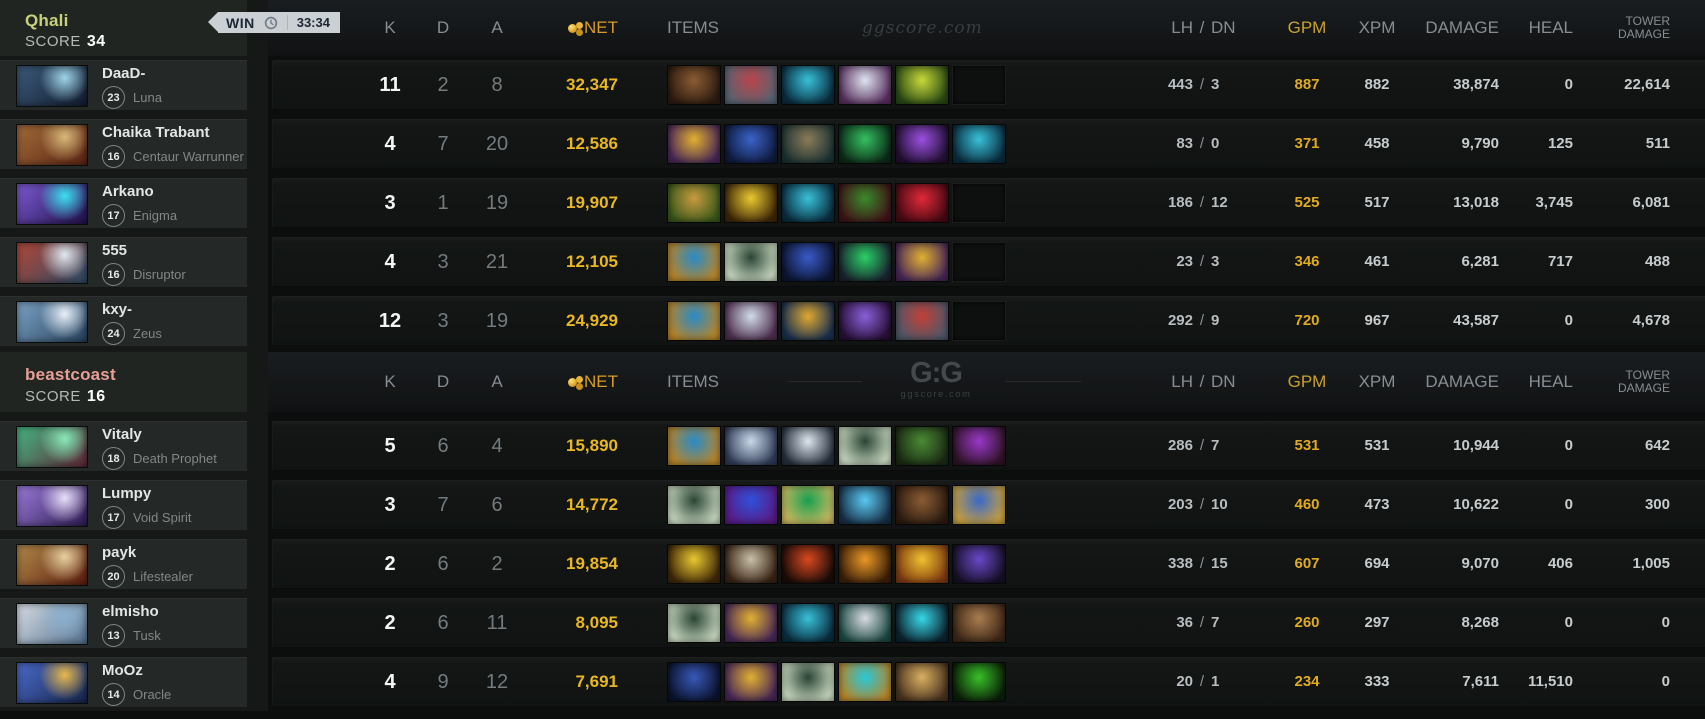 Image resolution: width=1705 pixels, height=719 pixels. What do you see at coordinates (123, 564) in the screenshot?
I see `player-card: payk 20 Lifestealer` at bounding box center [123, 564].